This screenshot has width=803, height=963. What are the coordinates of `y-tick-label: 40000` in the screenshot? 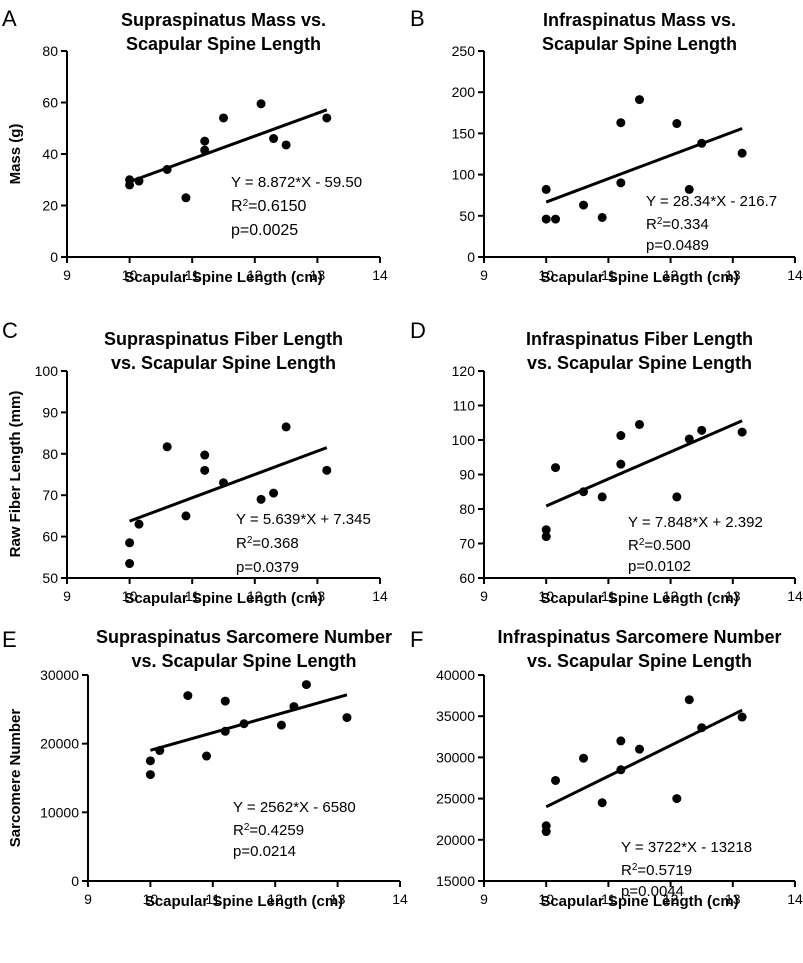 It's located at (455, 675).